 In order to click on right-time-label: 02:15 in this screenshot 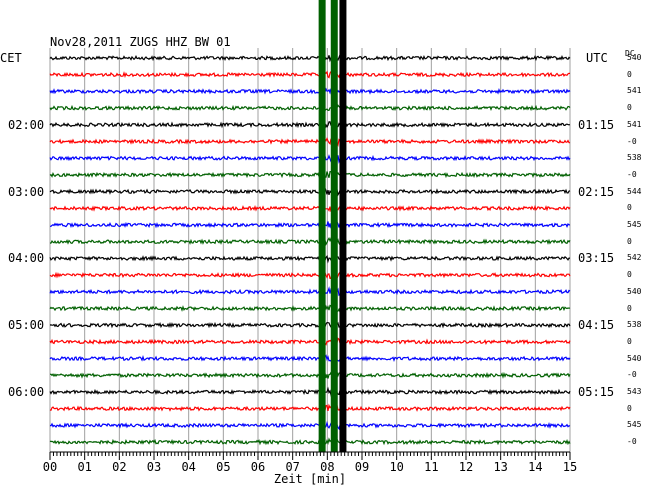, I will do `click(596, 191)`.